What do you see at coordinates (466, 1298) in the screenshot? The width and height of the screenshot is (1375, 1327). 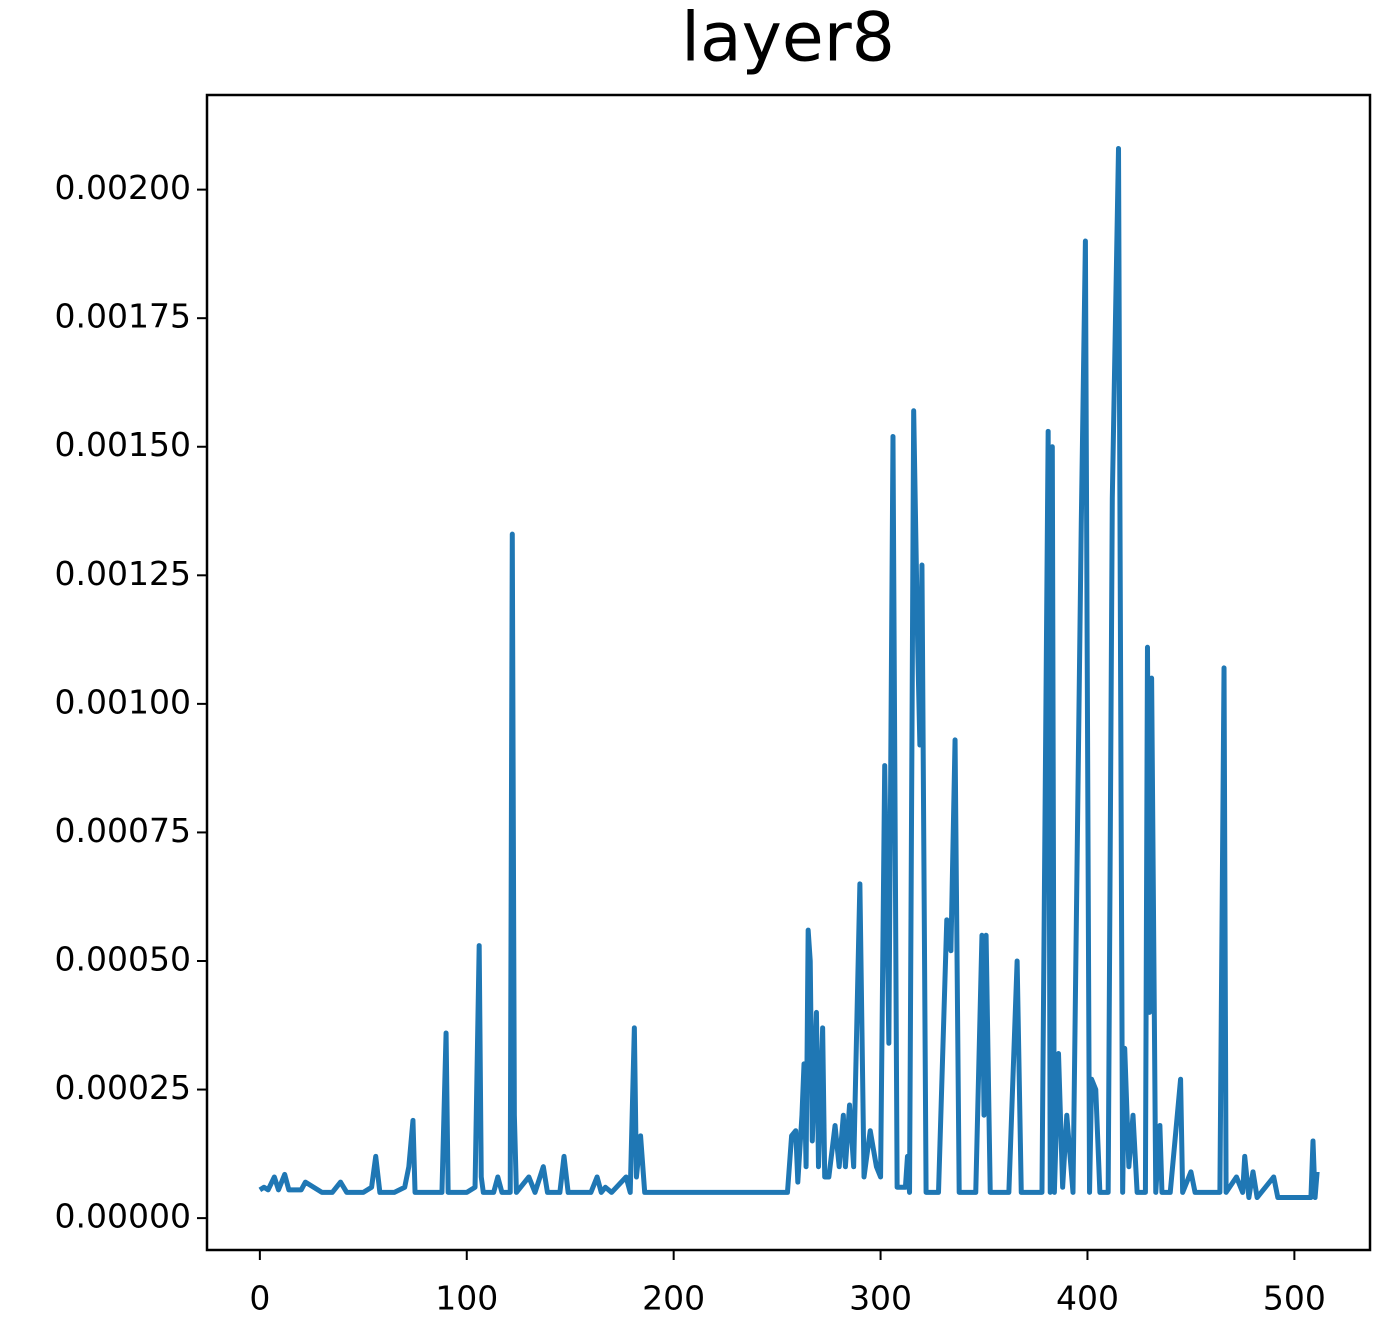 I see `x-tick-label: 100` at bounding box center [466, 1298].